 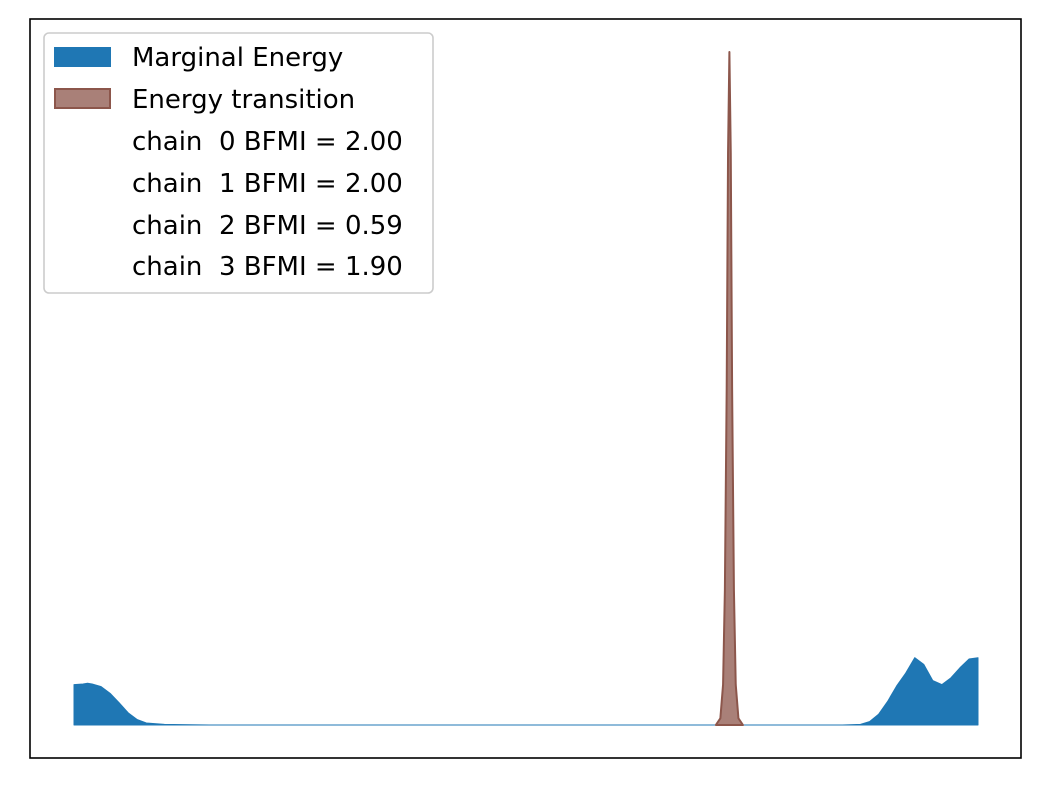 What do you see at coordinates (267, 226) in the screenshot?
I see `legend-label-chain-2-bfmi: chain 2 BFMI = 0.59` at bounding box center [267, 226].